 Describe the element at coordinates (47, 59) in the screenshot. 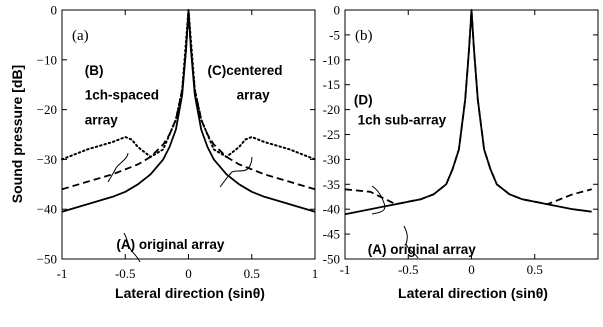

I see `y-tick-label: −10` at that location.